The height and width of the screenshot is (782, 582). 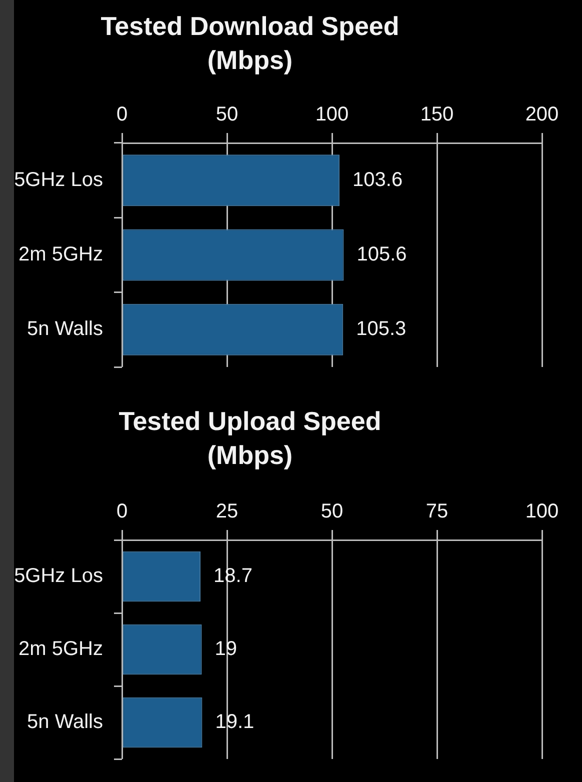 What do you see at coordinates (542, 115) in the screenshot?
I see `x-tick-label: 200` at bounding box center [542, 115].